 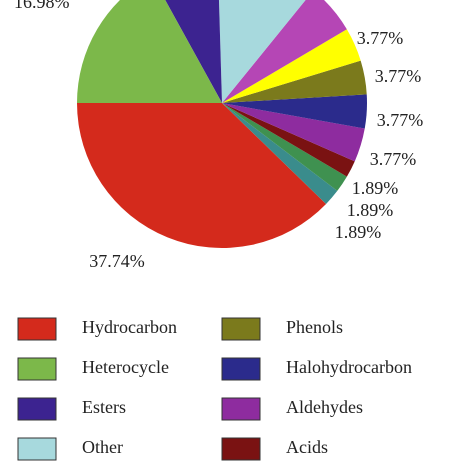 I want to click on legend-label: Aldehydes, so click(x=324, y=407).